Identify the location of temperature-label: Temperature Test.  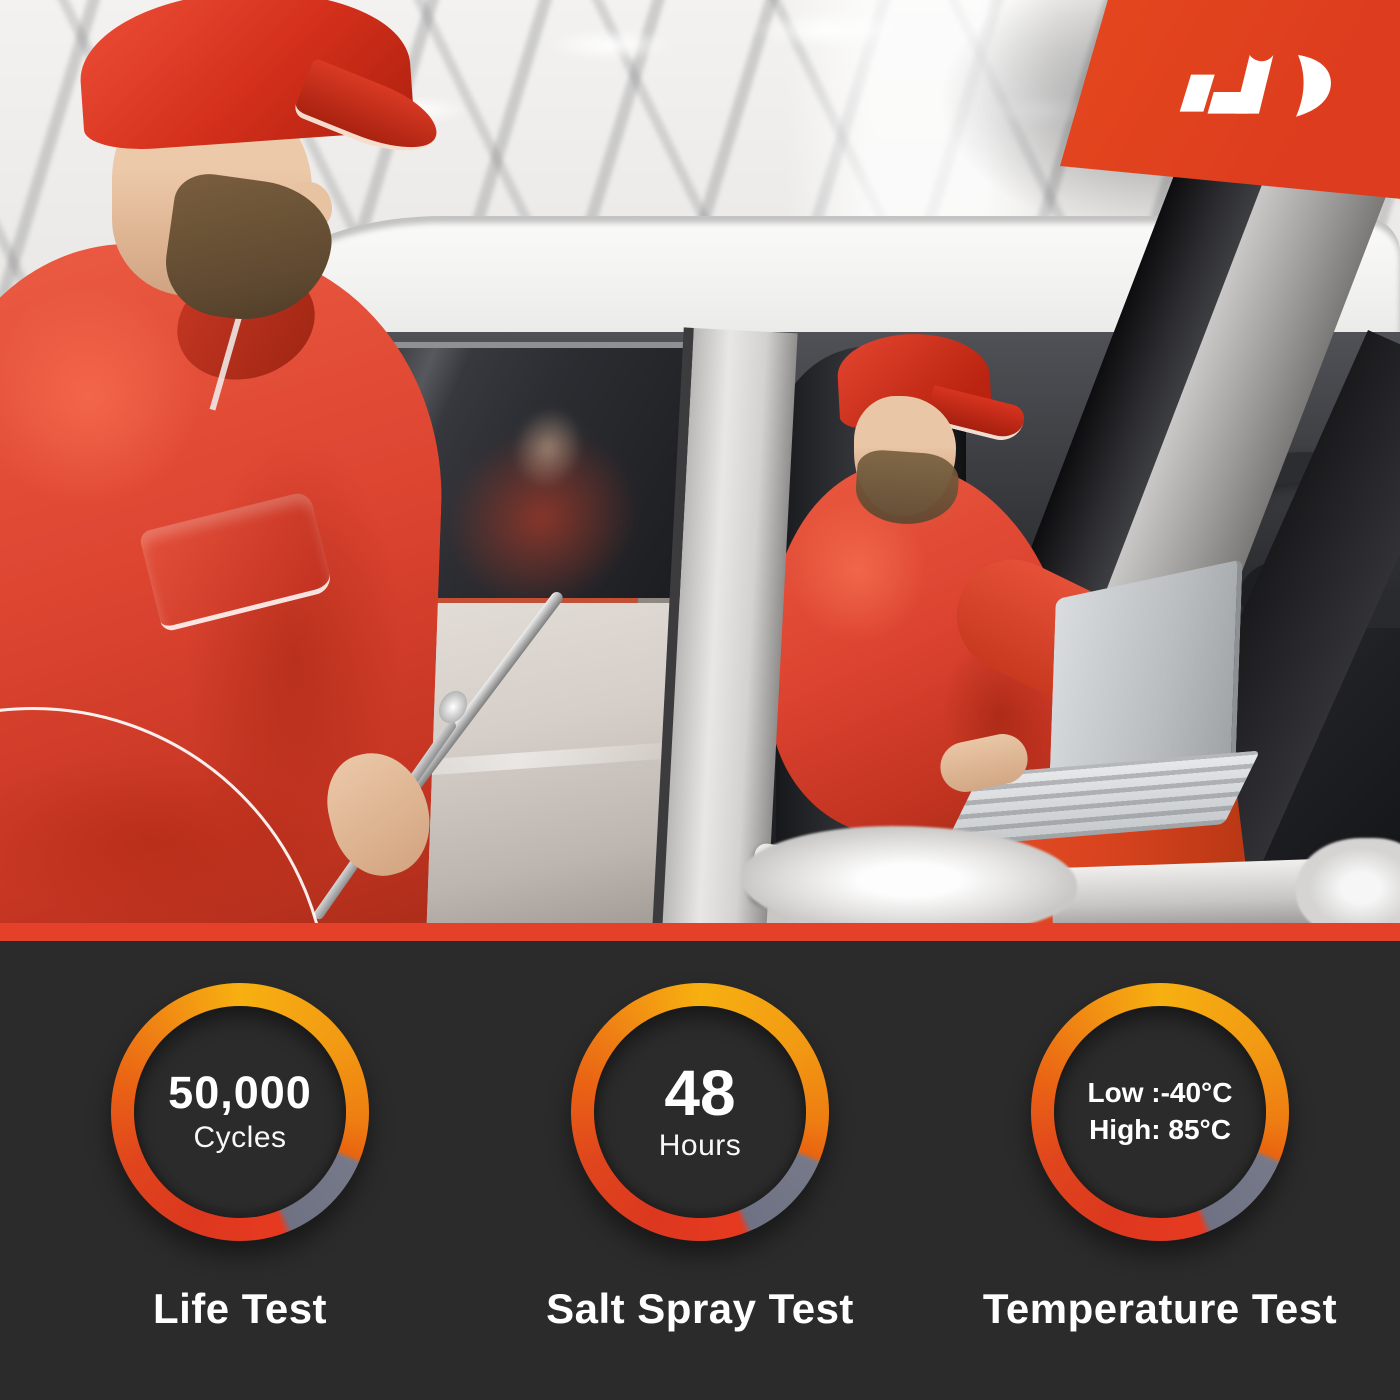
(1160, 1308).